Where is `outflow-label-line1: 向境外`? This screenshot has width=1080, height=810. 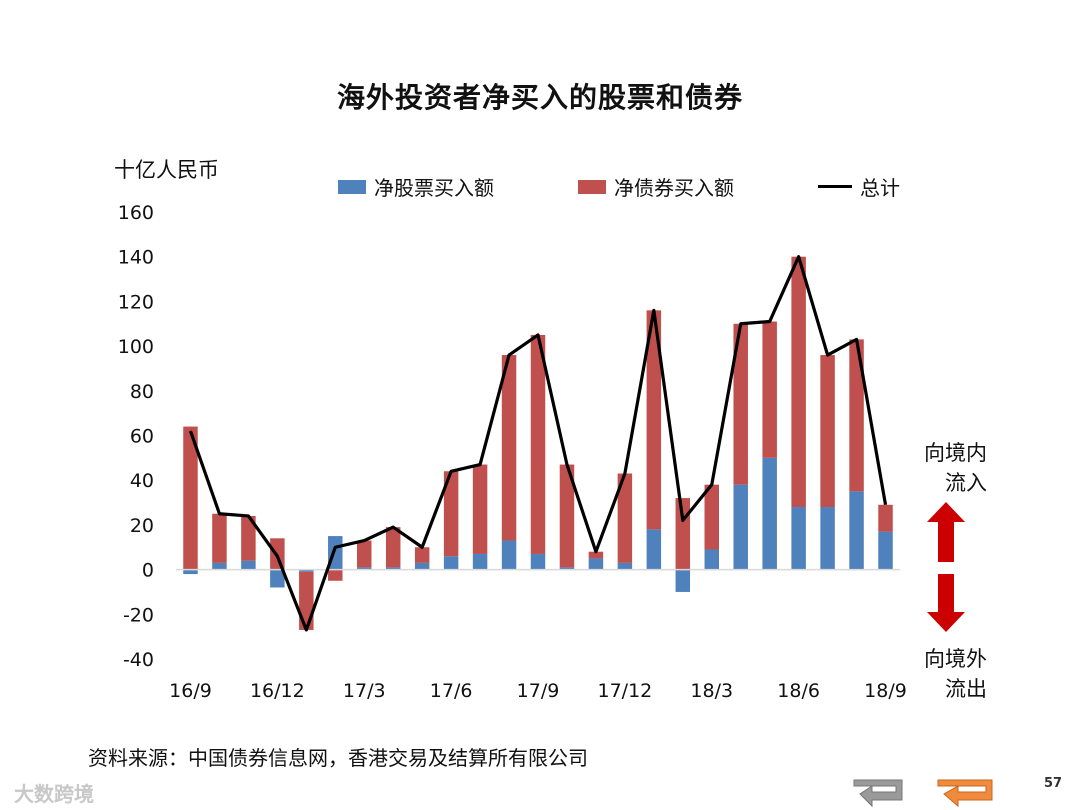 outflow-label-line1: 向境外 is located at coordinates (955, 659).